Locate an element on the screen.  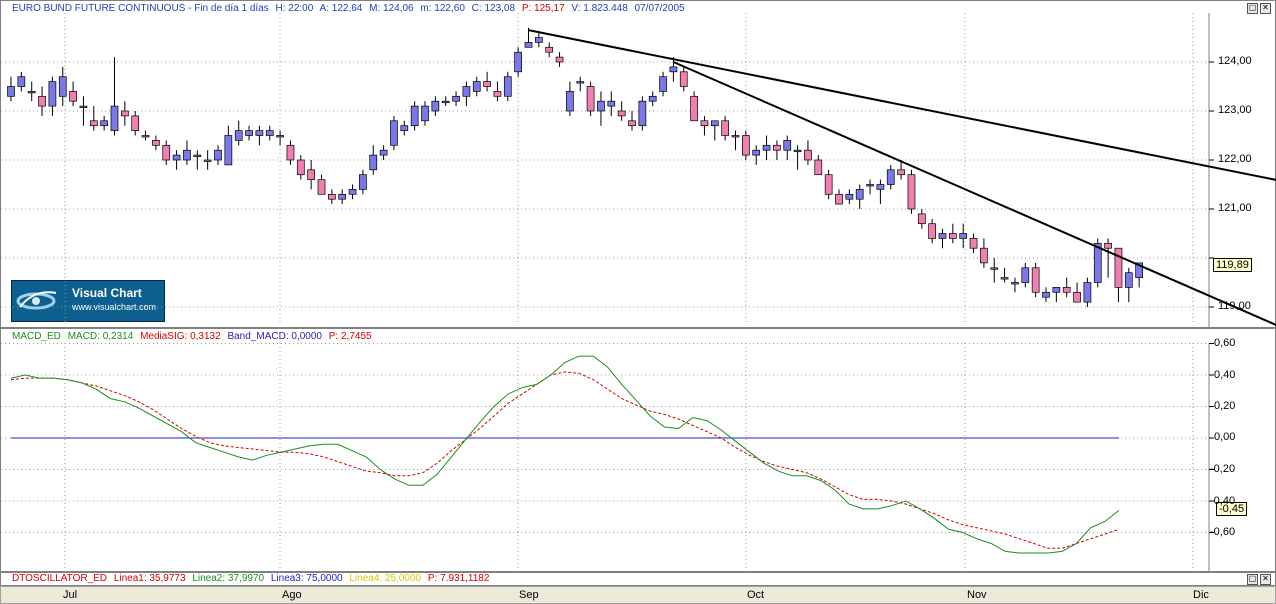
osc-points-value: P: 7.931,1182 is located at coordinates (458, 578).